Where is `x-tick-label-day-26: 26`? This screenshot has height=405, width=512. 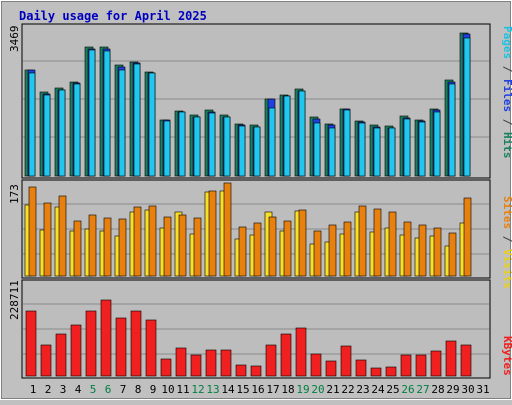 x-tick-label-day-26: 26 is located at coordinates (407, 389).